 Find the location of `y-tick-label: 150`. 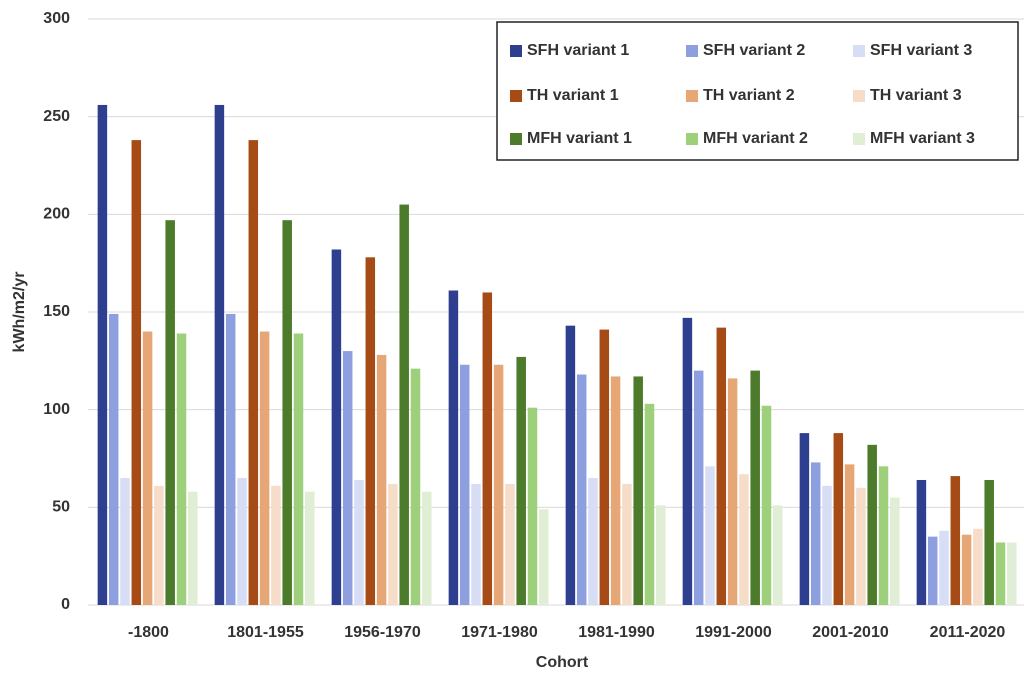

y-tick-label: 150 is located at coordinates (56, 311).